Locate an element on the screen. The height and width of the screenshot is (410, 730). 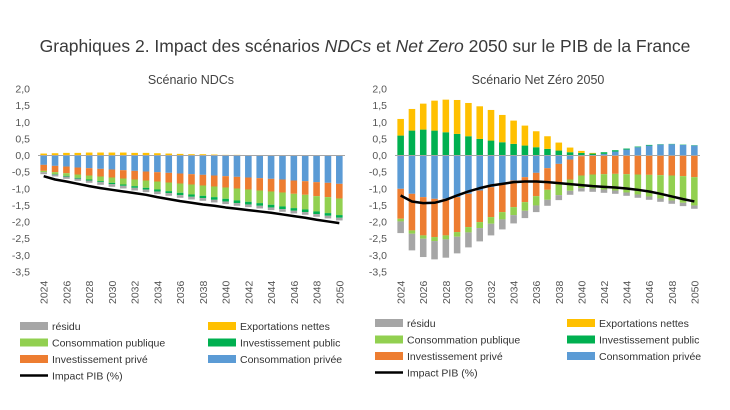
y-tick-label: -1,5 is located at coordinates (378, 206).